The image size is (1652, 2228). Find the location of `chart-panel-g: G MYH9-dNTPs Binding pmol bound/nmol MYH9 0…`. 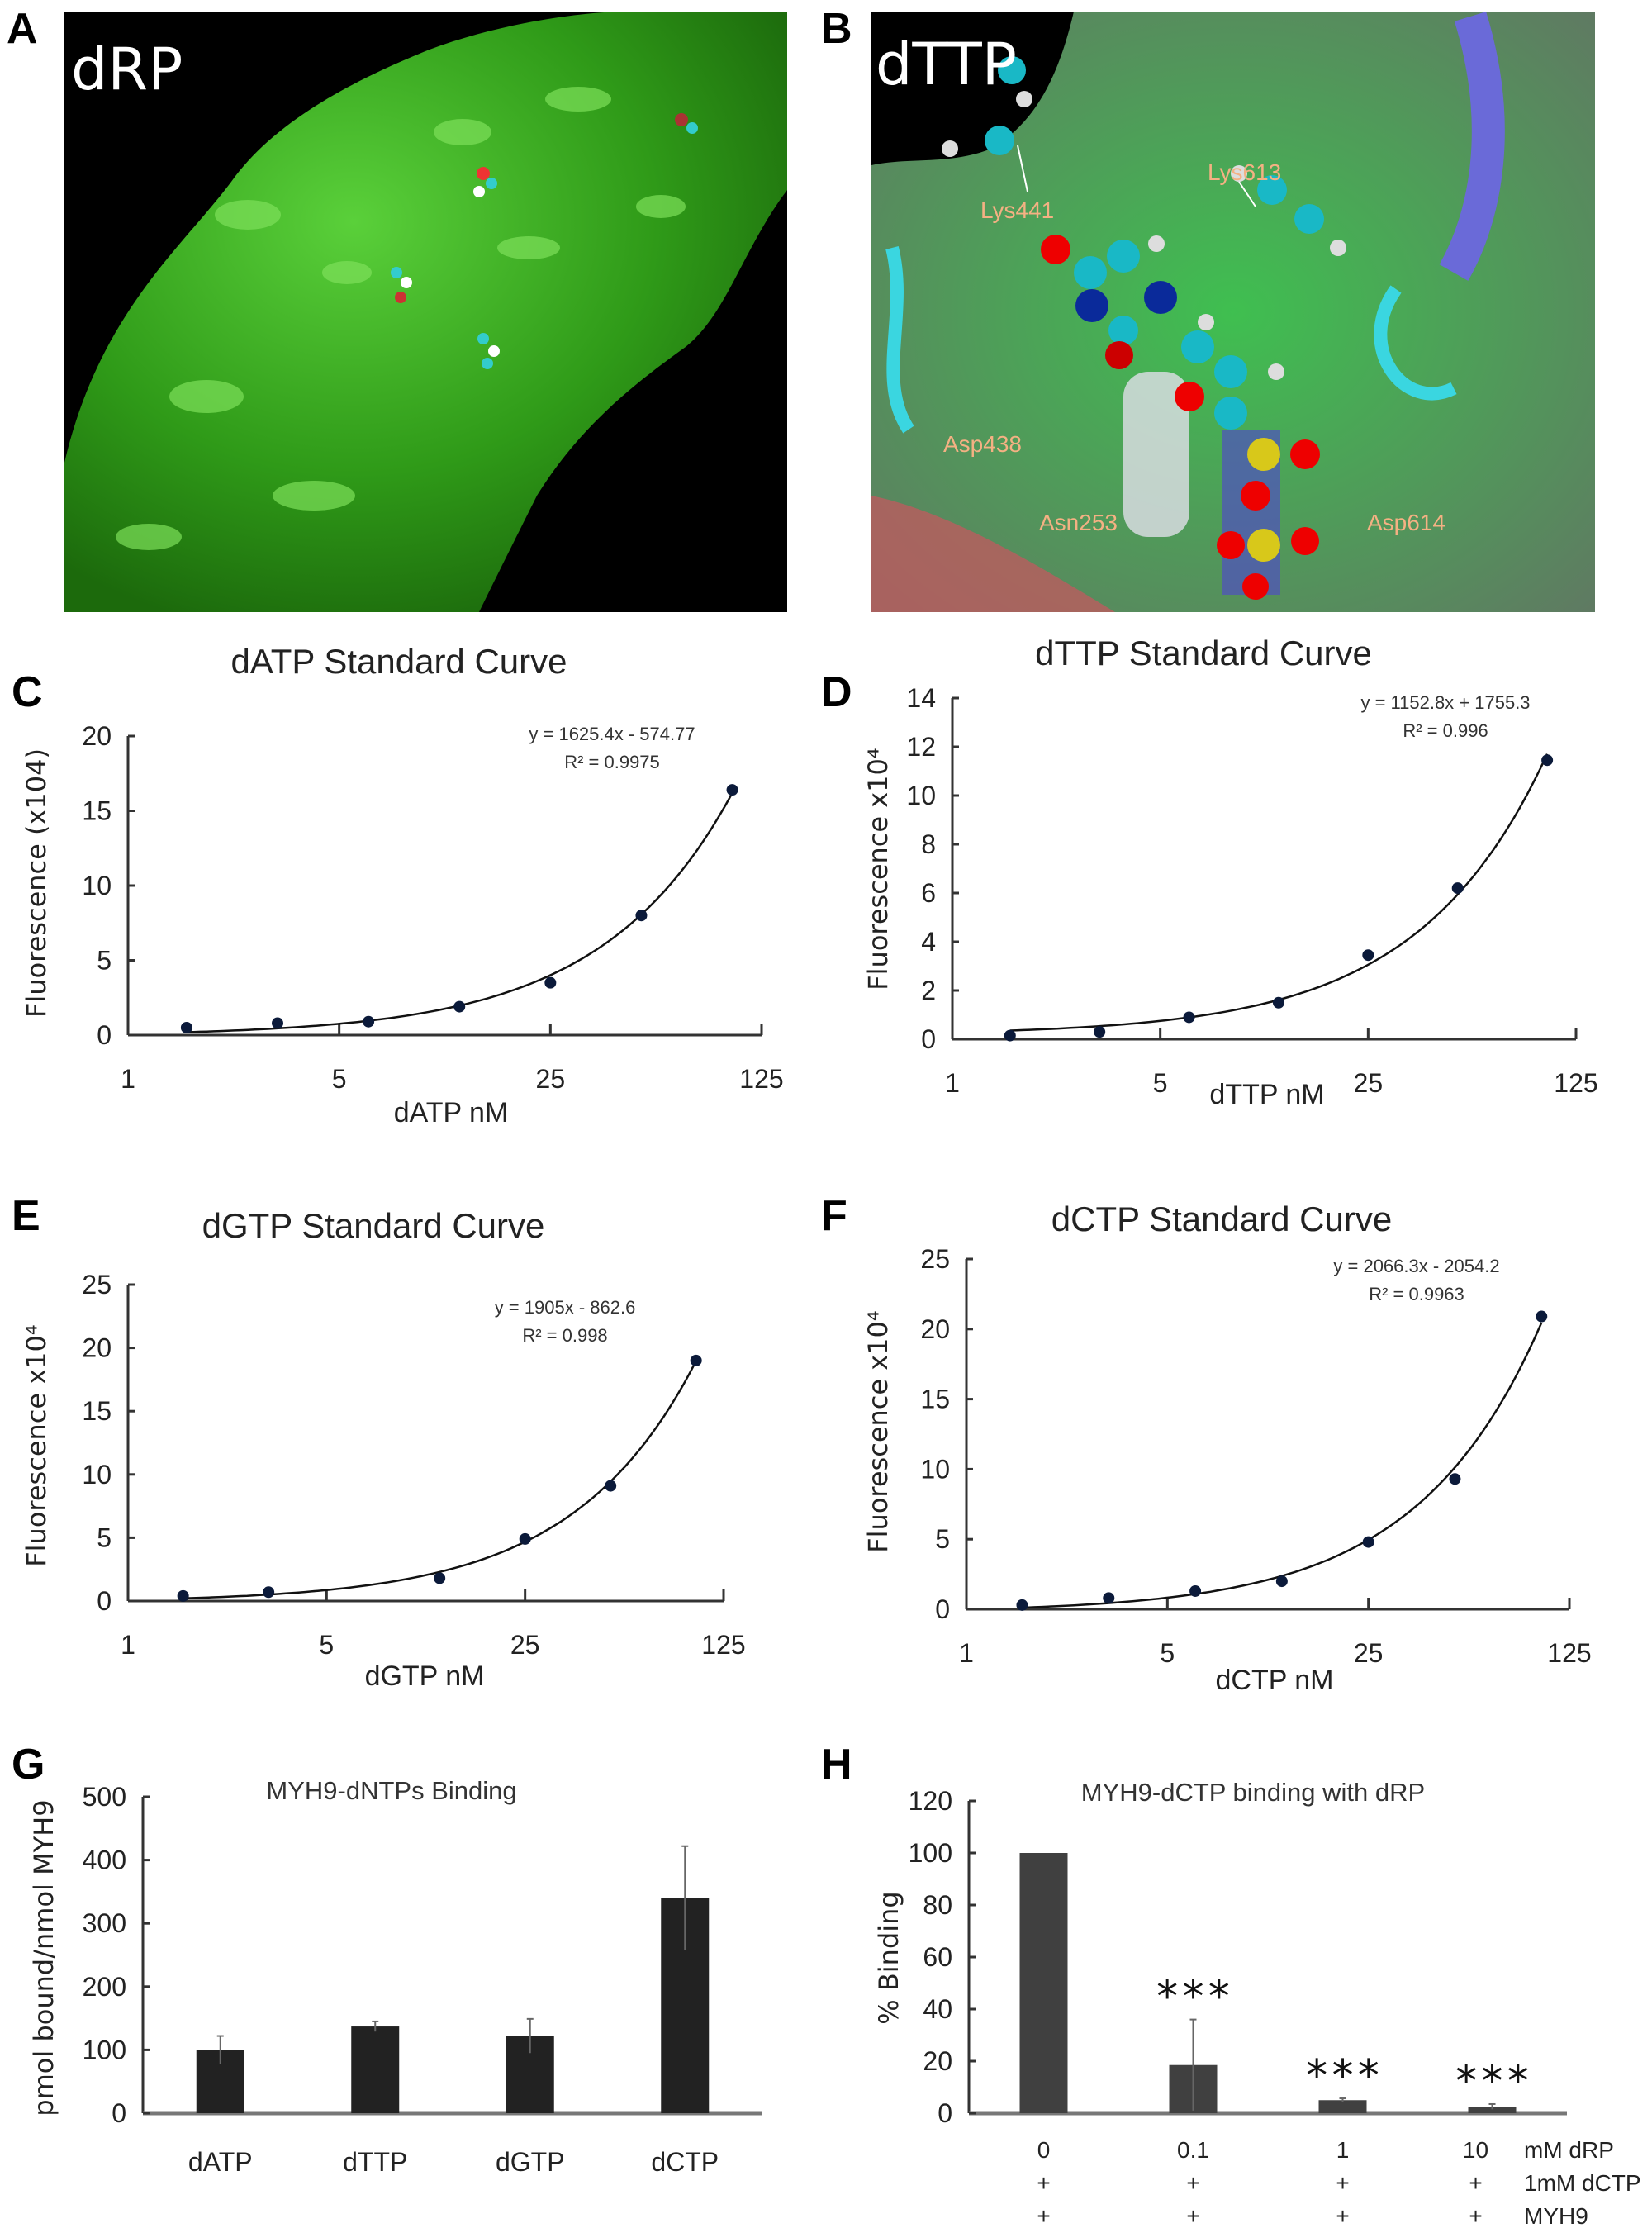

chart-panel-g: G MYH9-dNTPs Binding pmol bound/nmol MYH9 0… is located at coordinates (387, 1959).